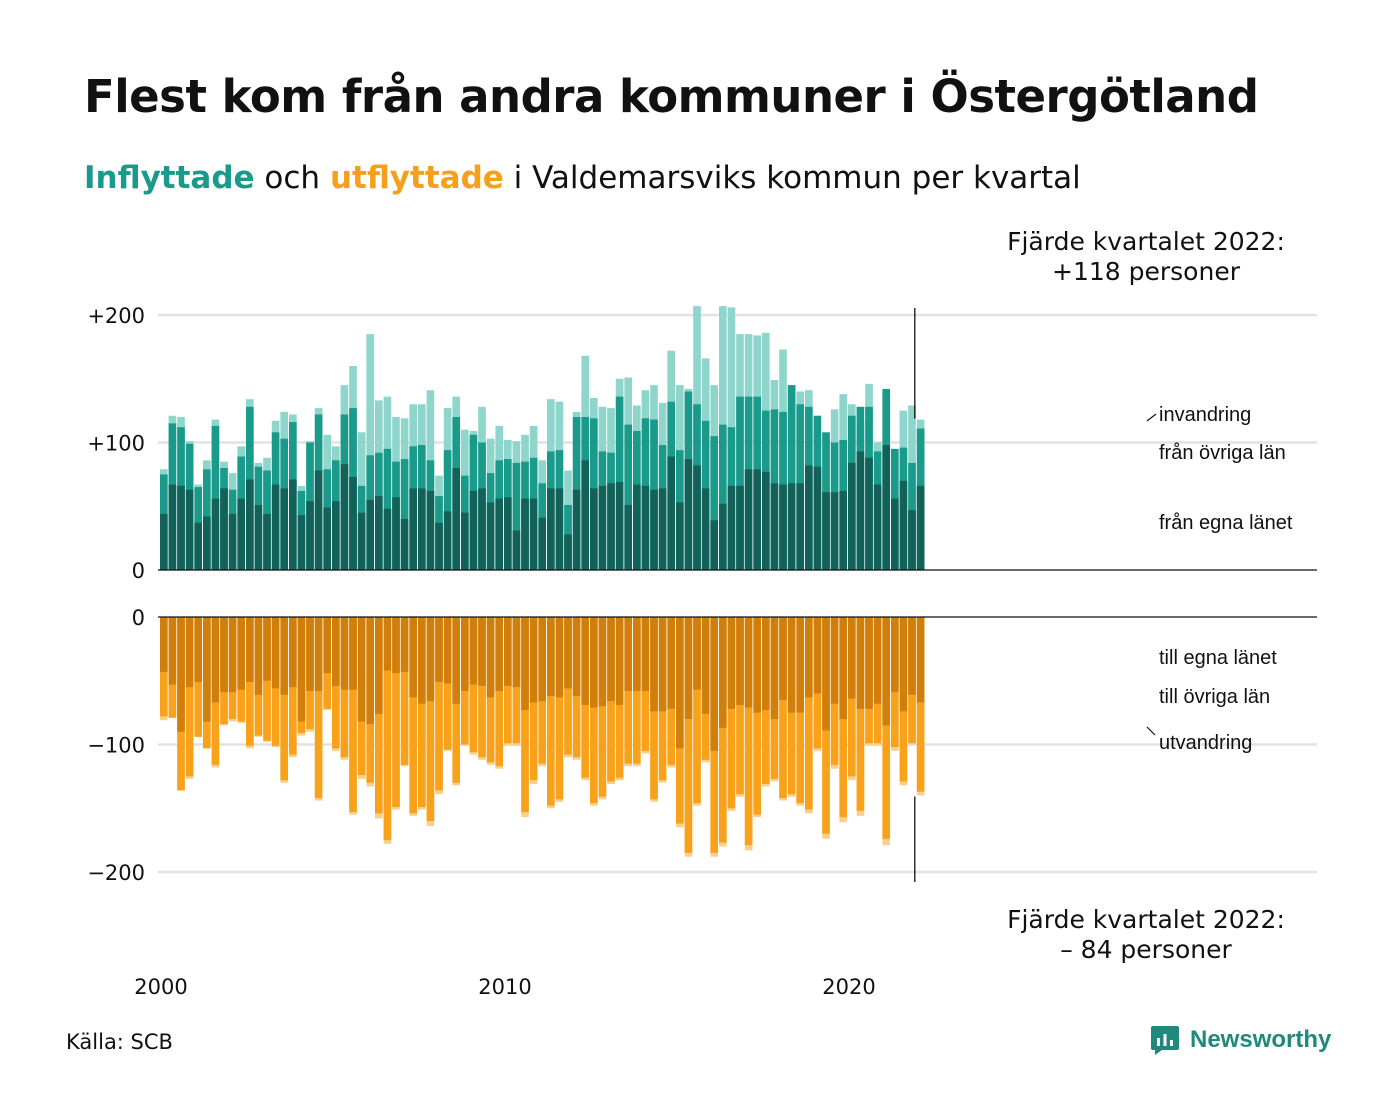 The width and height of the screenshot is (1400, 1120). What do you see at coordinates (292, 178) in the screenshot?
I see `subtitle-och: och` at bounding box center [292, 178].